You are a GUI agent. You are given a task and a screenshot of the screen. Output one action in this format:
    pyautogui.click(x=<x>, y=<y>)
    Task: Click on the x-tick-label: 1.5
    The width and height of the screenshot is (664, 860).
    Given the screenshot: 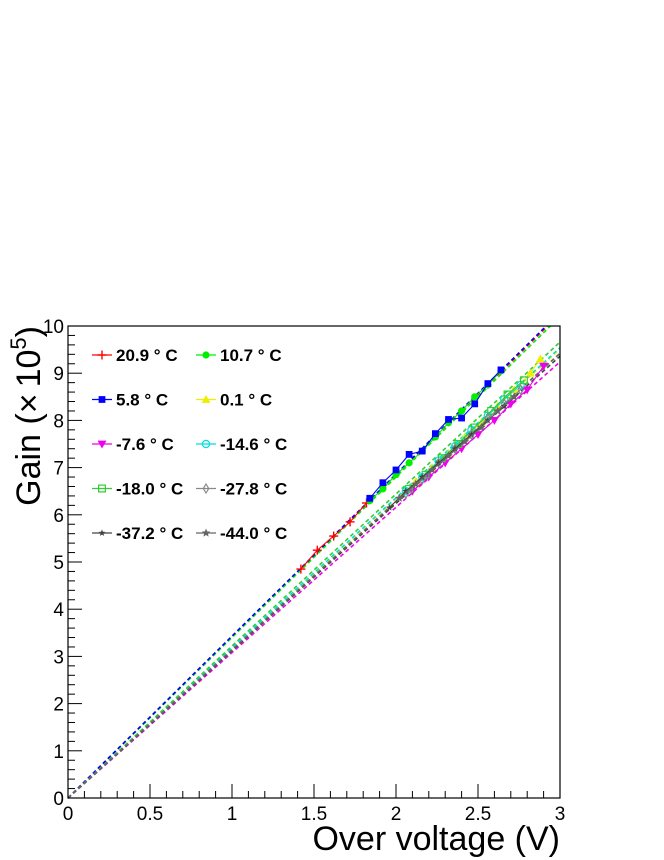 What is the action you would take?
    pyautogui.click(x=314, y=814)
    